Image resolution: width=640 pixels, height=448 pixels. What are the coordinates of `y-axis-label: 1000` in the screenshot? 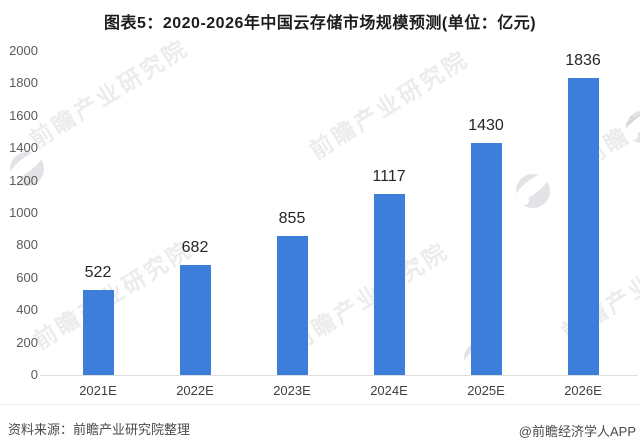 It's located at (23, 212).